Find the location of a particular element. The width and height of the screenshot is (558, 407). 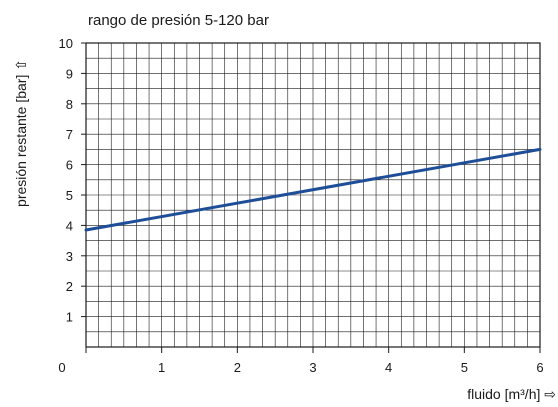

x-tick-label: 4 is located at coordinates (388, 367).